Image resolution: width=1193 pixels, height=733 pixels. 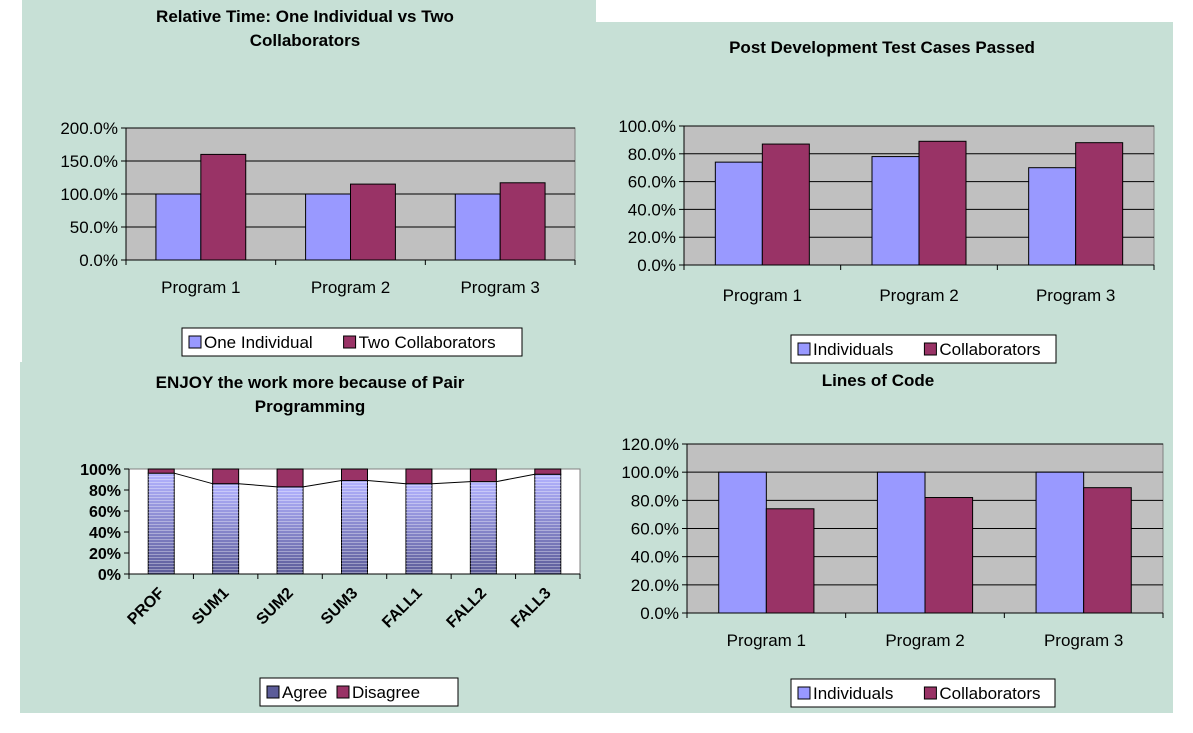 I want to click on x-category-label: FALL2, so click(x=467, y=608).